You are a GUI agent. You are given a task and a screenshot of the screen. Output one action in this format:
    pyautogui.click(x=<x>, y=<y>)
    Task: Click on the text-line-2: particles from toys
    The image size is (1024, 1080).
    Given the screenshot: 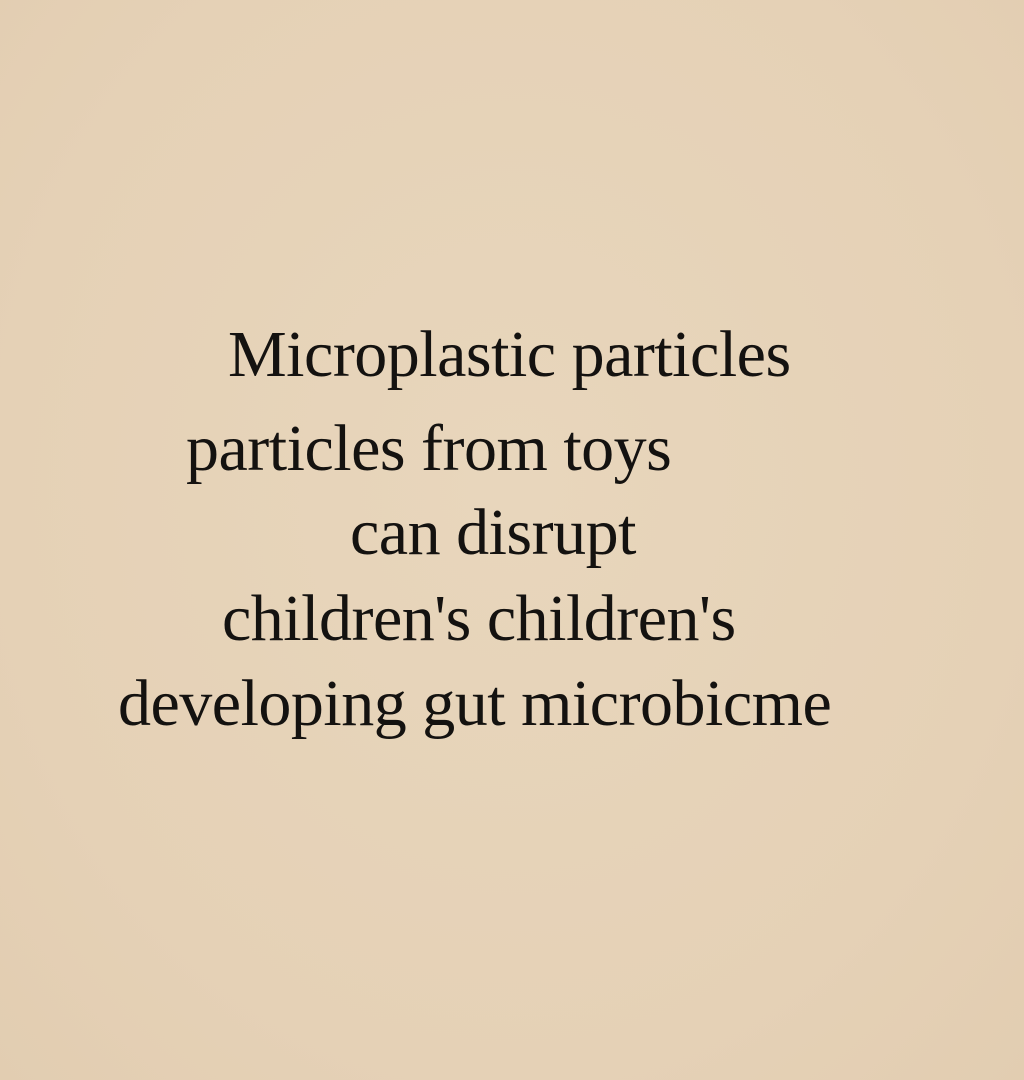 What is the action you would take?
    pyautogui.click(x=429, y=448)
    